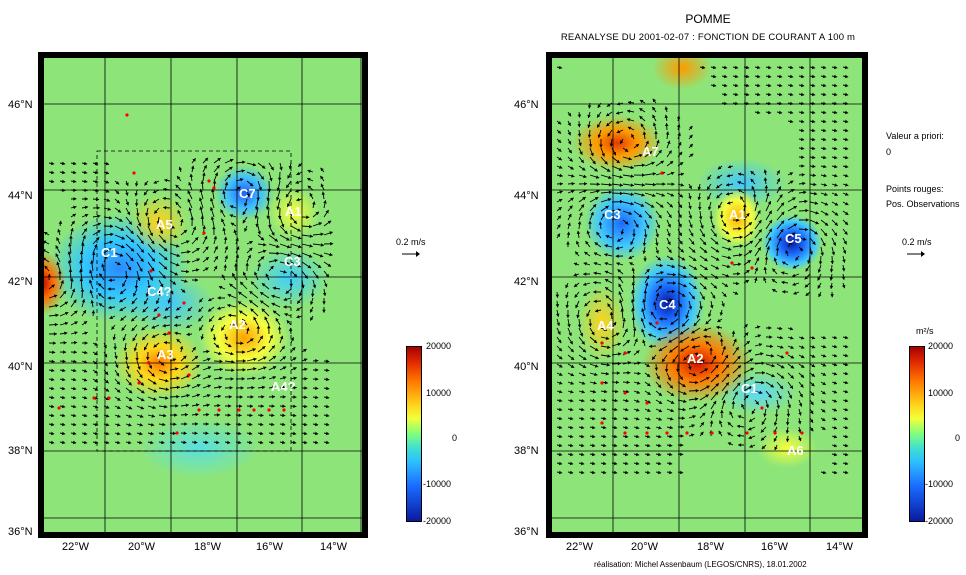 The width and height of the screenshot is (966, 575). Describe the element at coordinates (20, 196) in the screenshot. I see `left-lat-44: 44°N` at that location.